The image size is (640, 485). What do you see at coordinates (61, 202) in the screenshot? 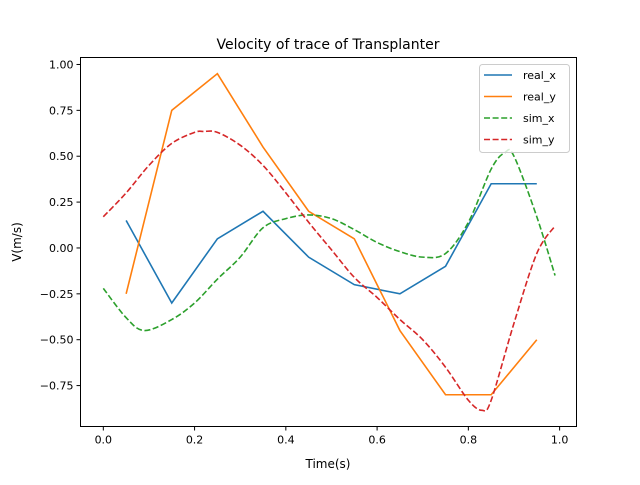
I see `y-tick-label: 0.25` at bounding box center [61, 202].